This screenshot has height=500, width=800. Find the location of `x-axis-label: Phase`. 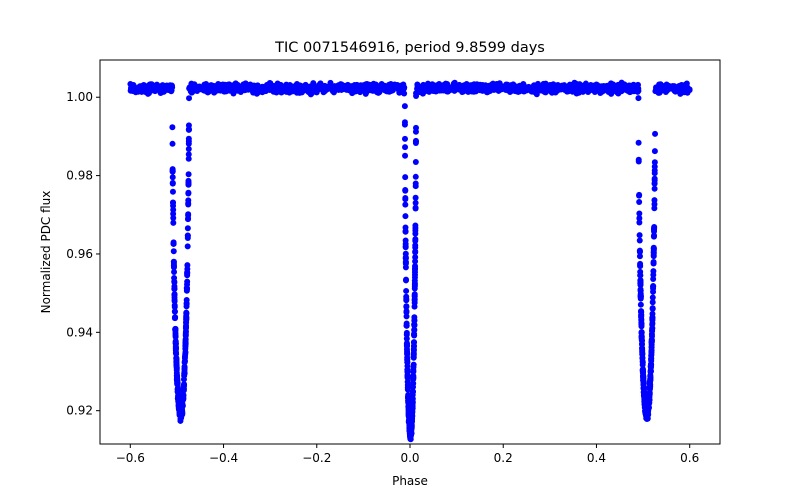

x-axis-label: Phase is located at coordinates (410, 481).